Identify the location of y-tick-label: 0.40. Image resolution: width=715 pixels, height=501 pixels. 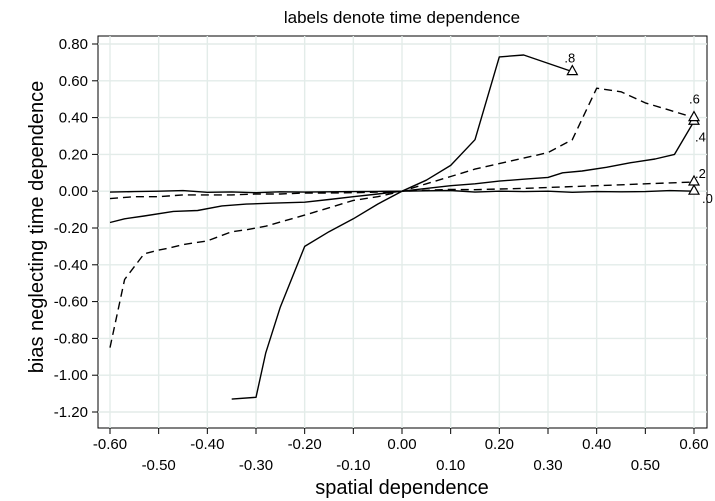
(73, 118).